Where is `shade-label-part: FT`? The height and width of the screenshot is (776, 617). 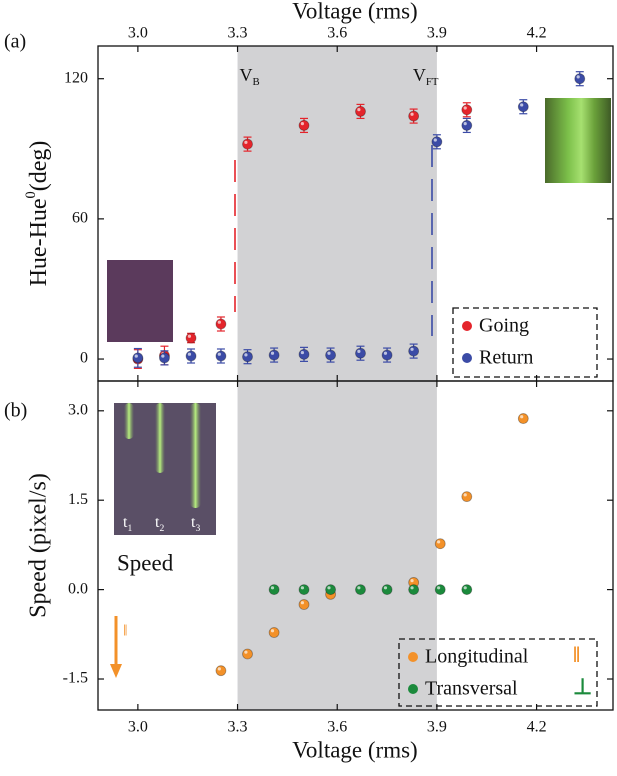 shade-label-part: FT is located at coordinates (432, 82).